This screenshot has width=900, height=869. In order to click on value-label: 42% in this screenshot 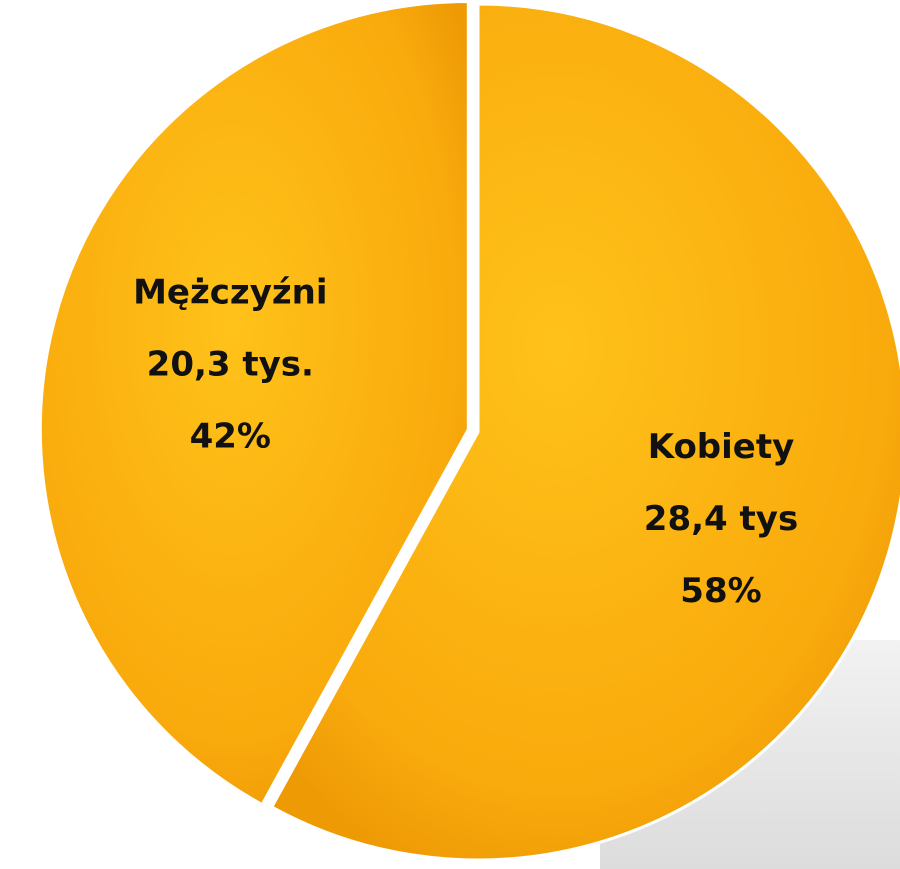, I will do `click(230, 436)`.